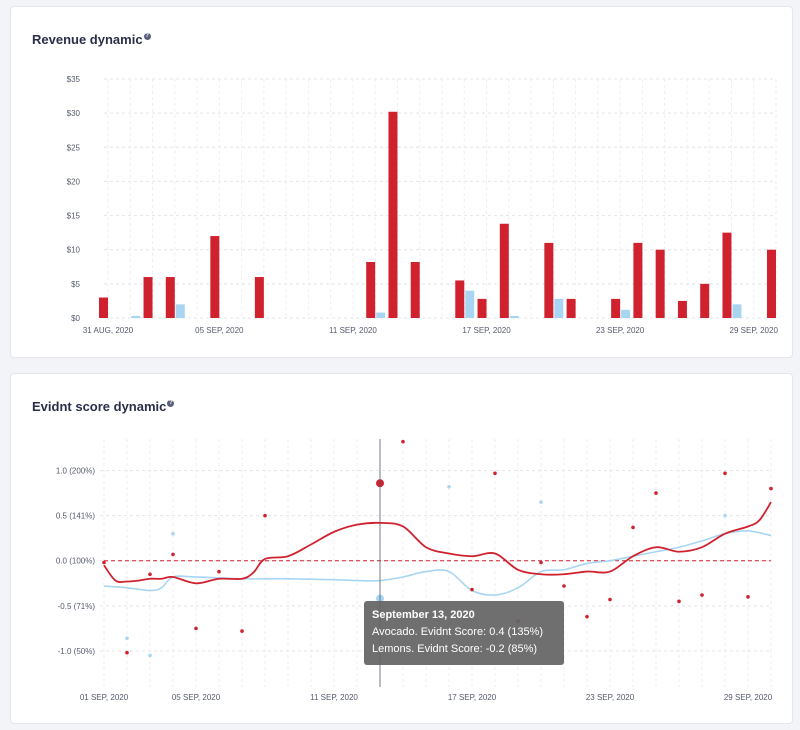  Describe the element at coordinates (437, 563) in the screenshot. I see `lemons-line` at that location.